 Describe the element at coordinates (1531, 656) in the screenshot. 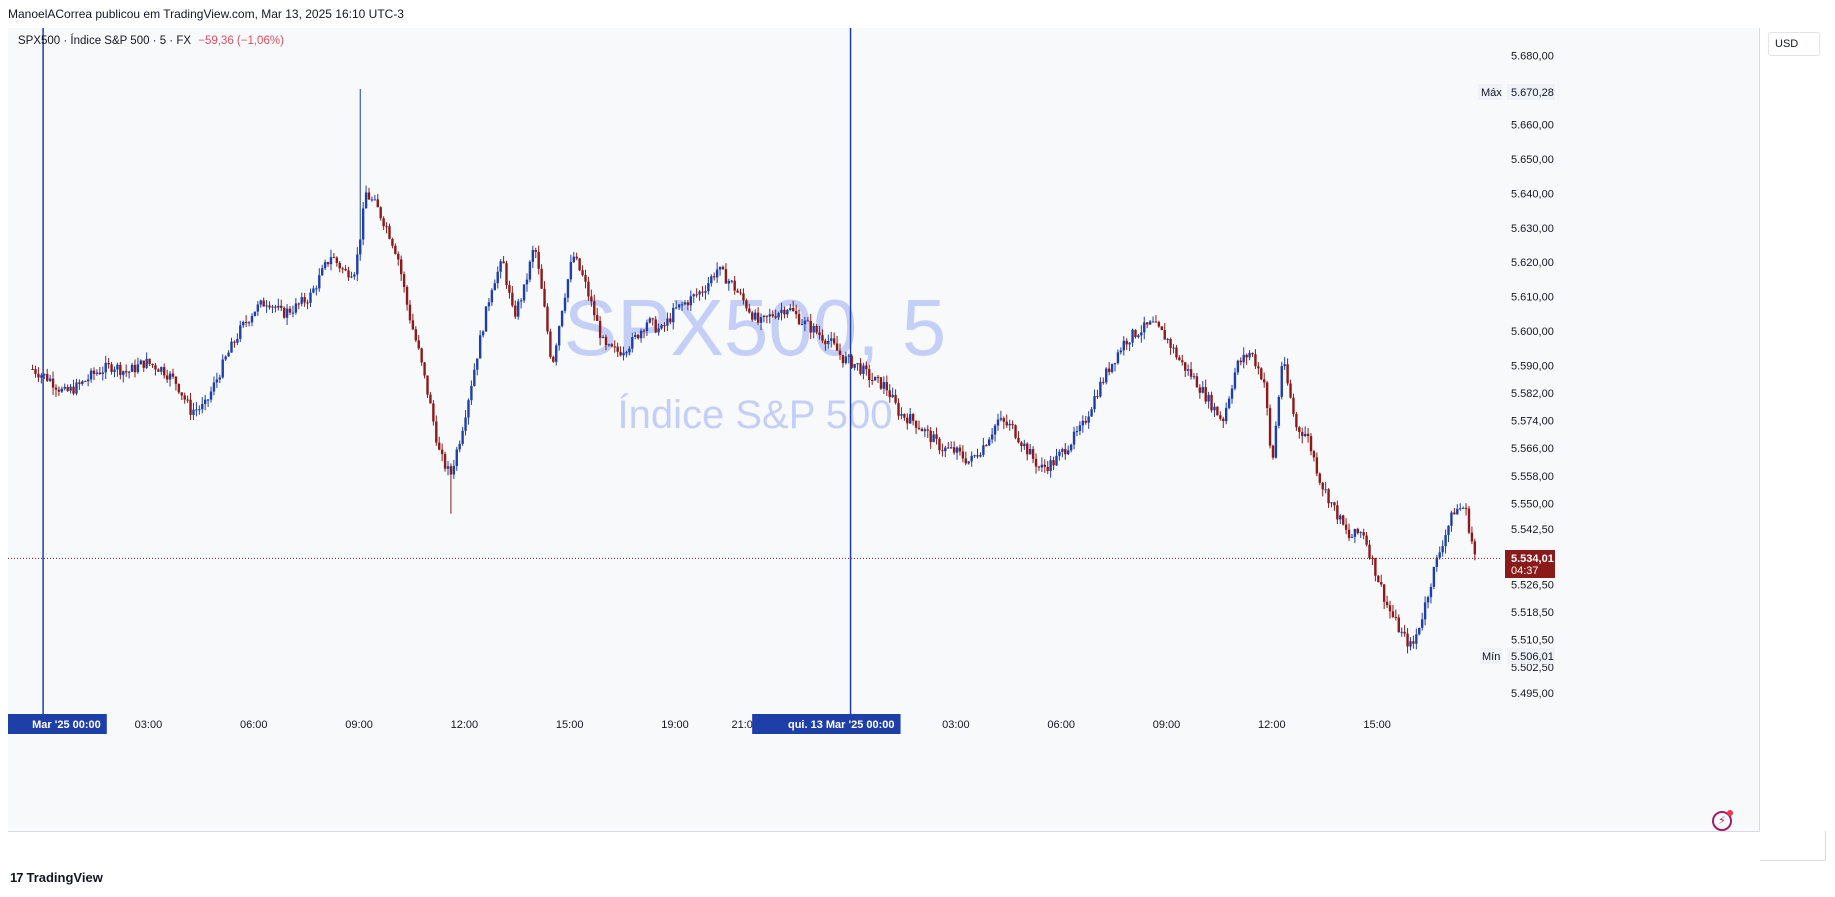

I see `min-value-box` at that location.